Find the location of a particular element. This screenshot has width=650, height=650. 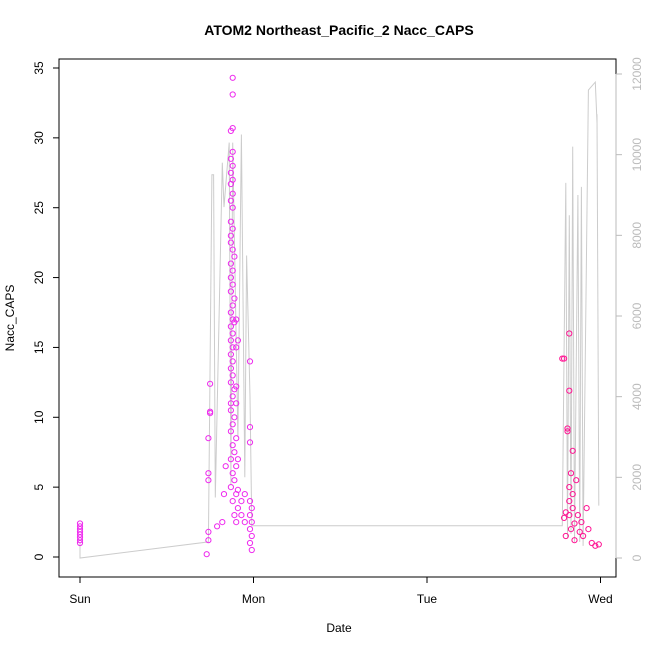

x-axis: Sun Mon Tue Wed is located at coordinates (341, 591).